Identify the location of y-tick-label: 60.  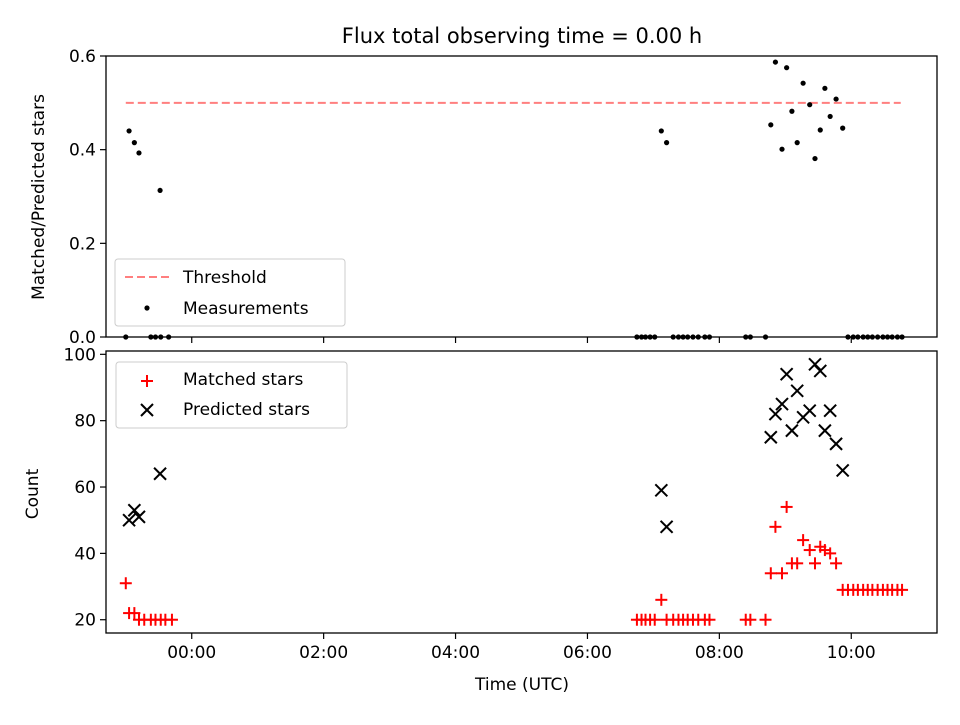
(85, 488).